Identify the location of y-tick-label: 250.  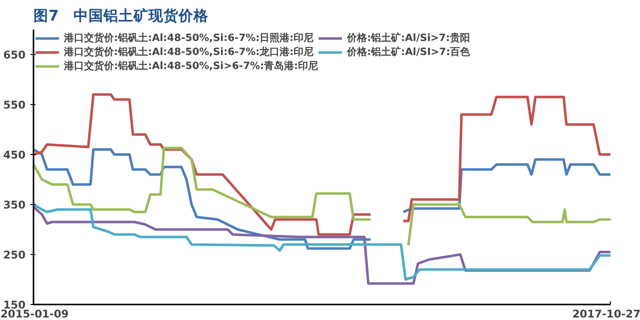
(14, 255).